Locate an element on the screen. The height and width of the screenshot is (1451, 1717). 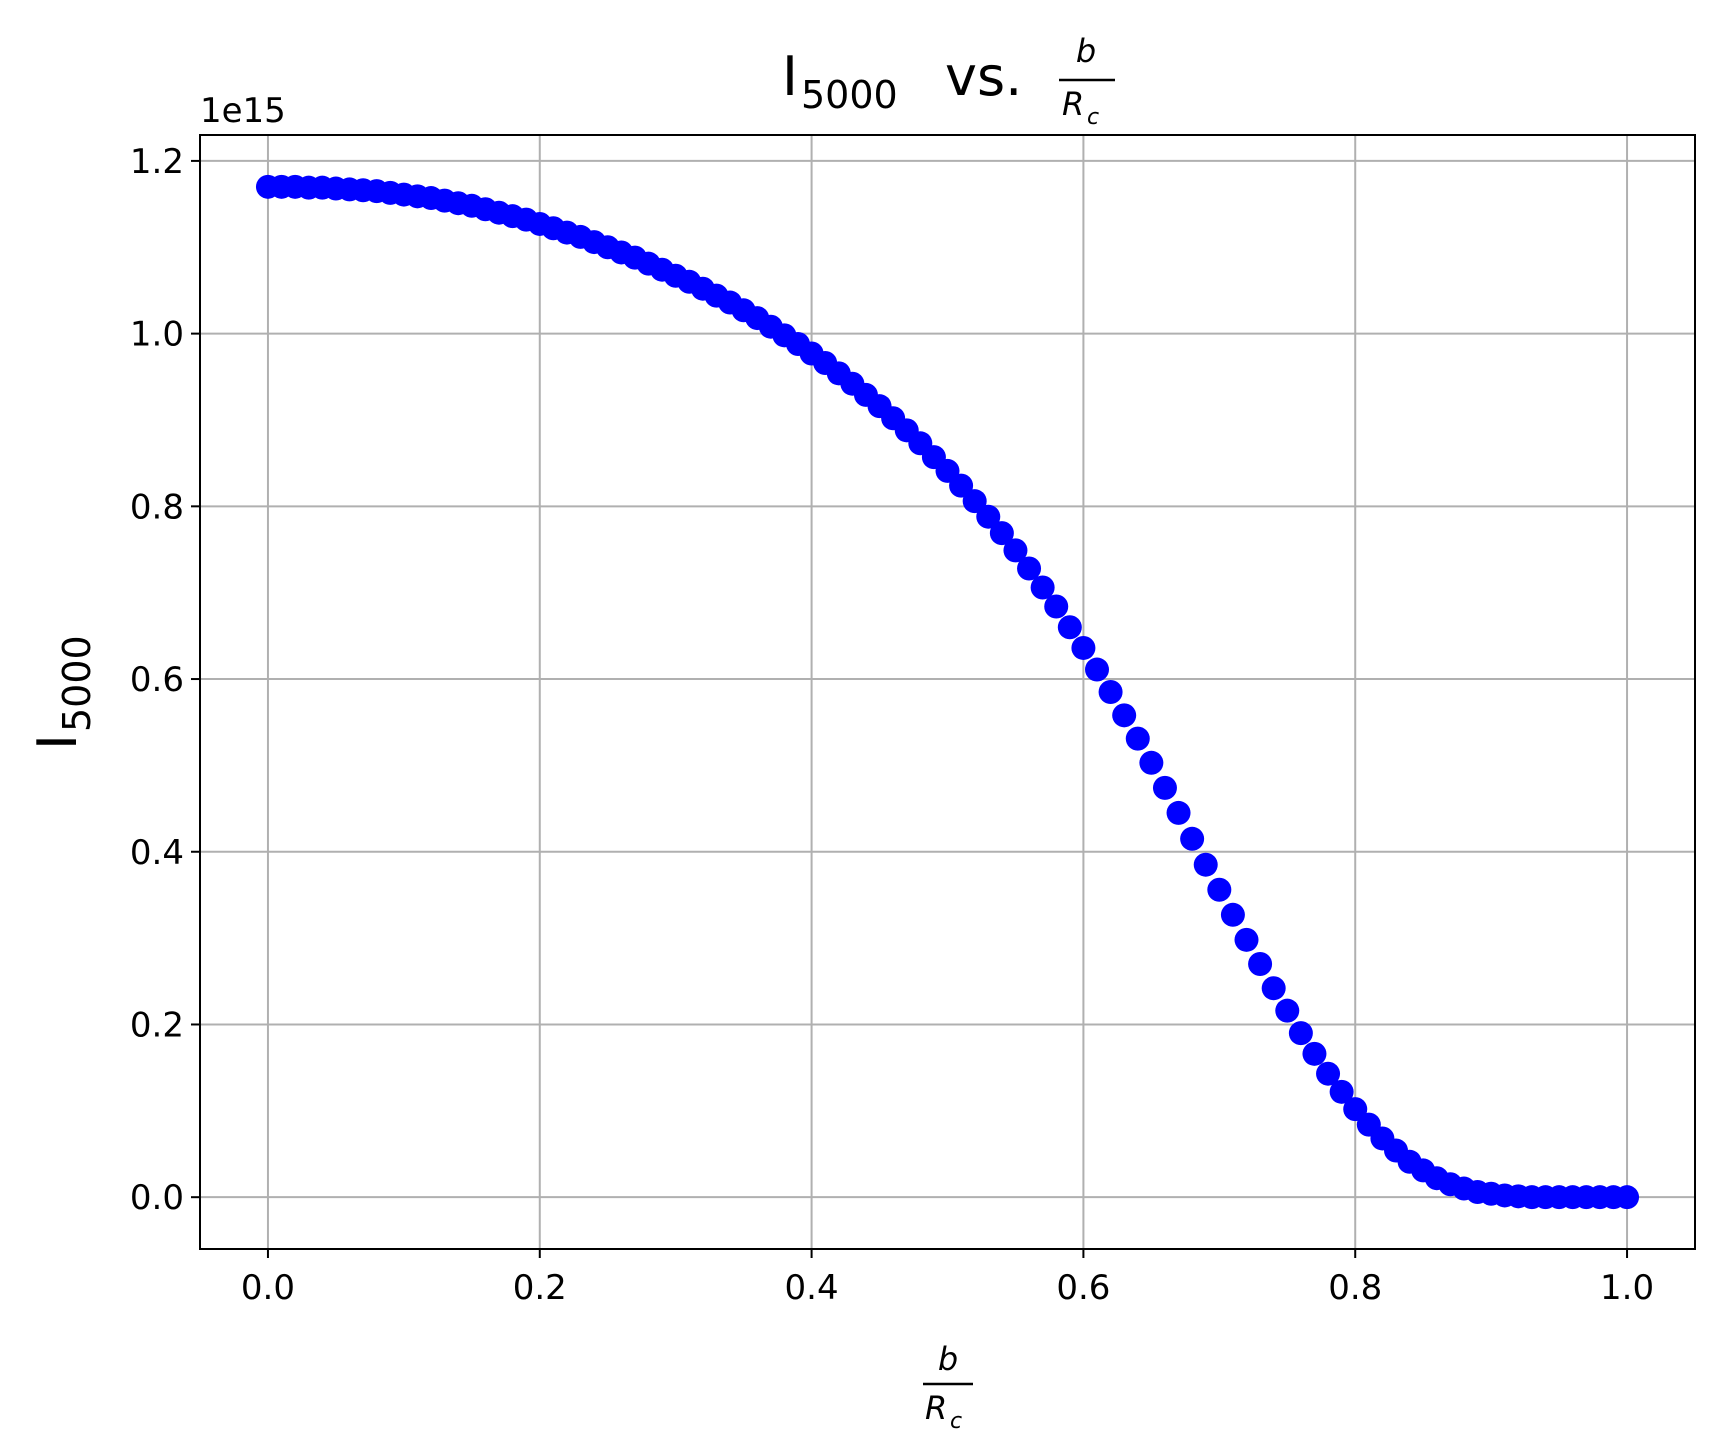
title-main: I is located at coordinates (790, 76).